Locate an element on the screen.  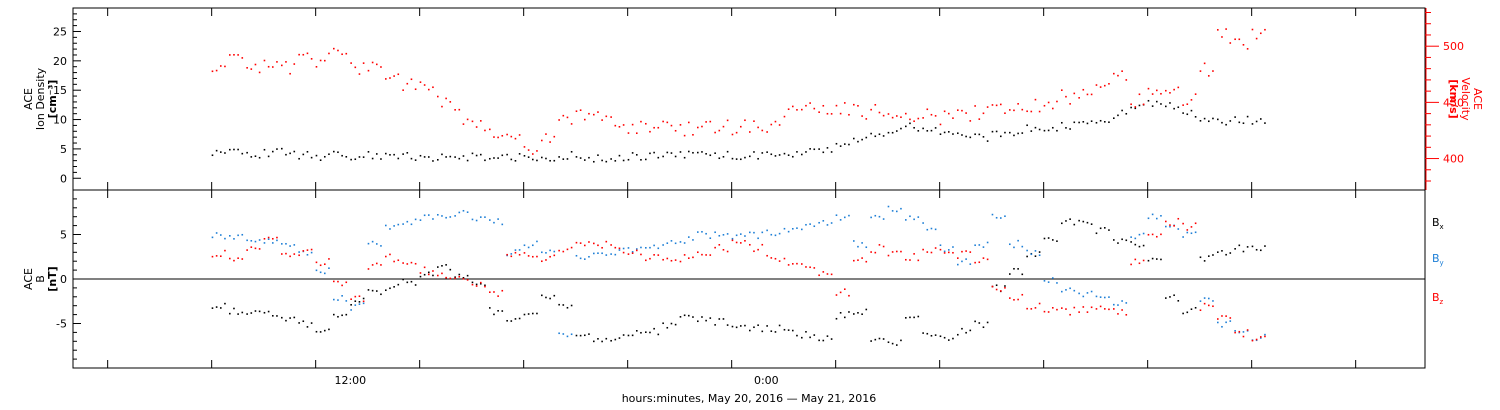
density-tick-label: 20 is located at coordinates (60, 61).